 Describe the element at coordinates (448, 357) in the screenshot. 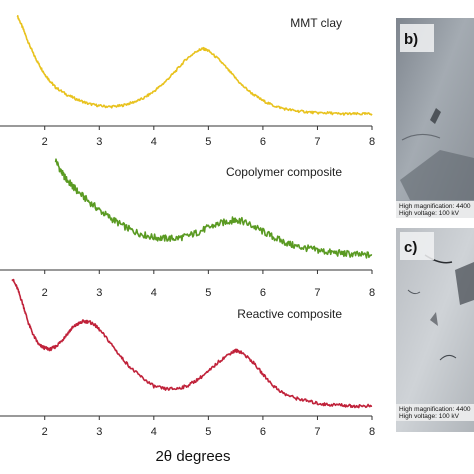

I see `tem-flake-c5` at that location.